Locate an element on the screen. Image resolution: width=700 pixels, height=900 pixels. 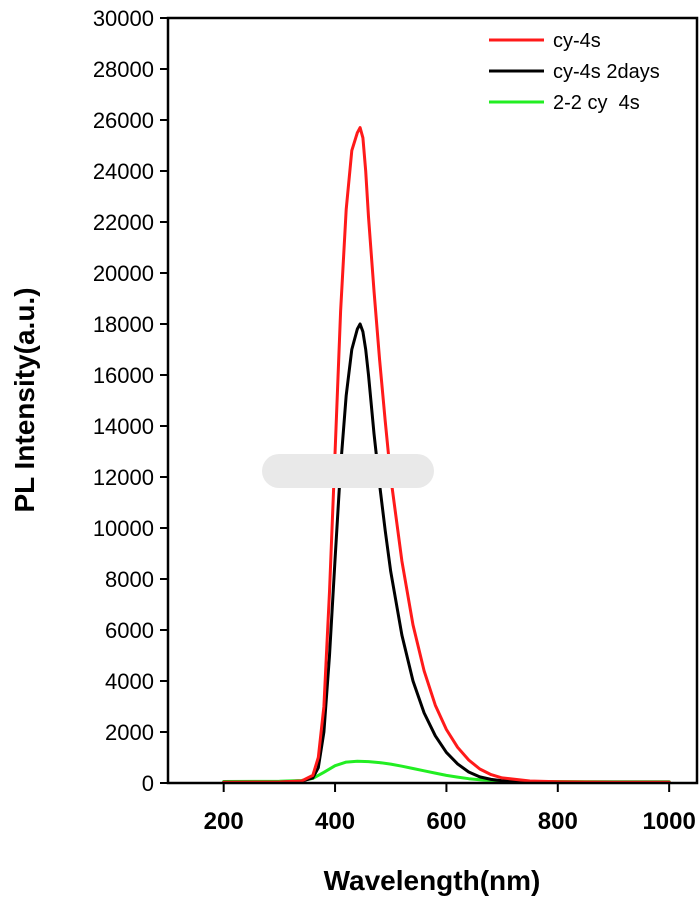
y-tick-label: 6000 is located at coordinates (129, 630).